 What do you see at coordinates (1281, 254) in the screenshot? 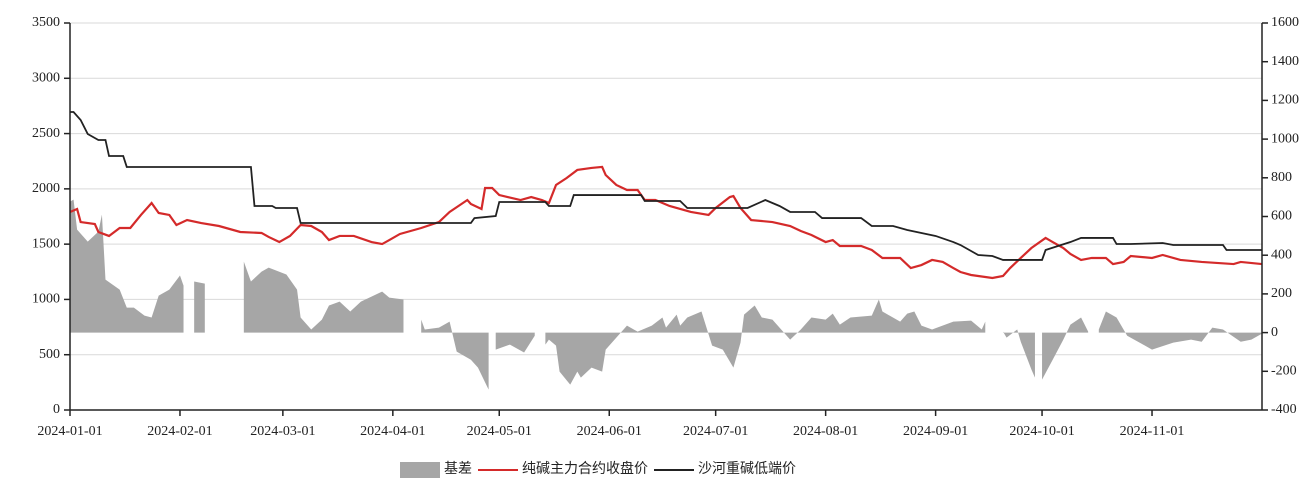
I see `y2-tick-label: 400` at bounding box center [1281, 254].